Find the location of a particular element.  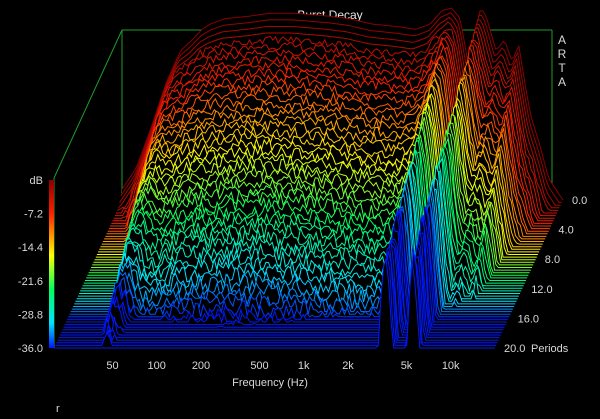

color-scale-tick: dB is located at coordinates (36, 181).